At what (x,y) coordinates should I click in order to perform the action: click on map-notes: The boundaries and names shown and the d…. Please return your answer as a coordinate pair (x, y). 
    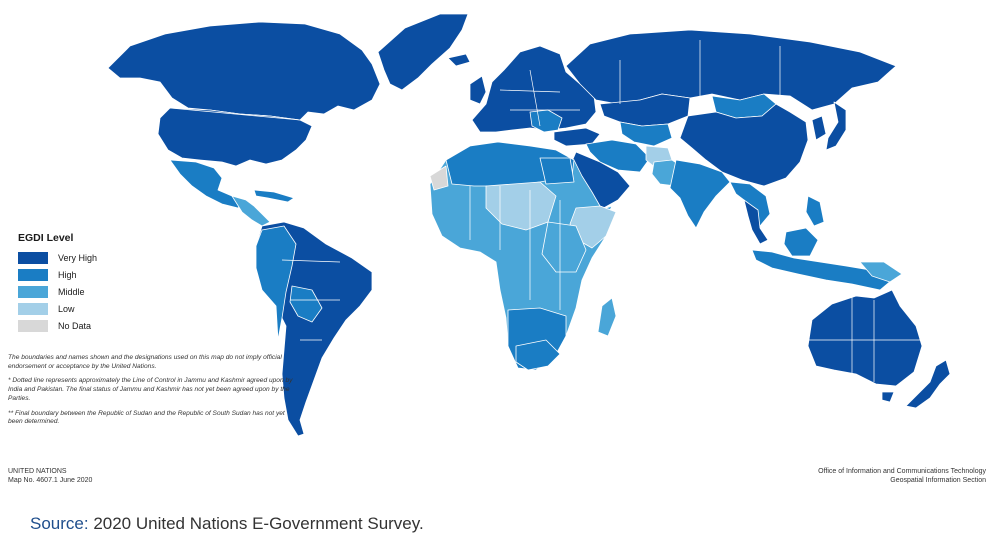
    Looking at the image, I should click on (150, 393).